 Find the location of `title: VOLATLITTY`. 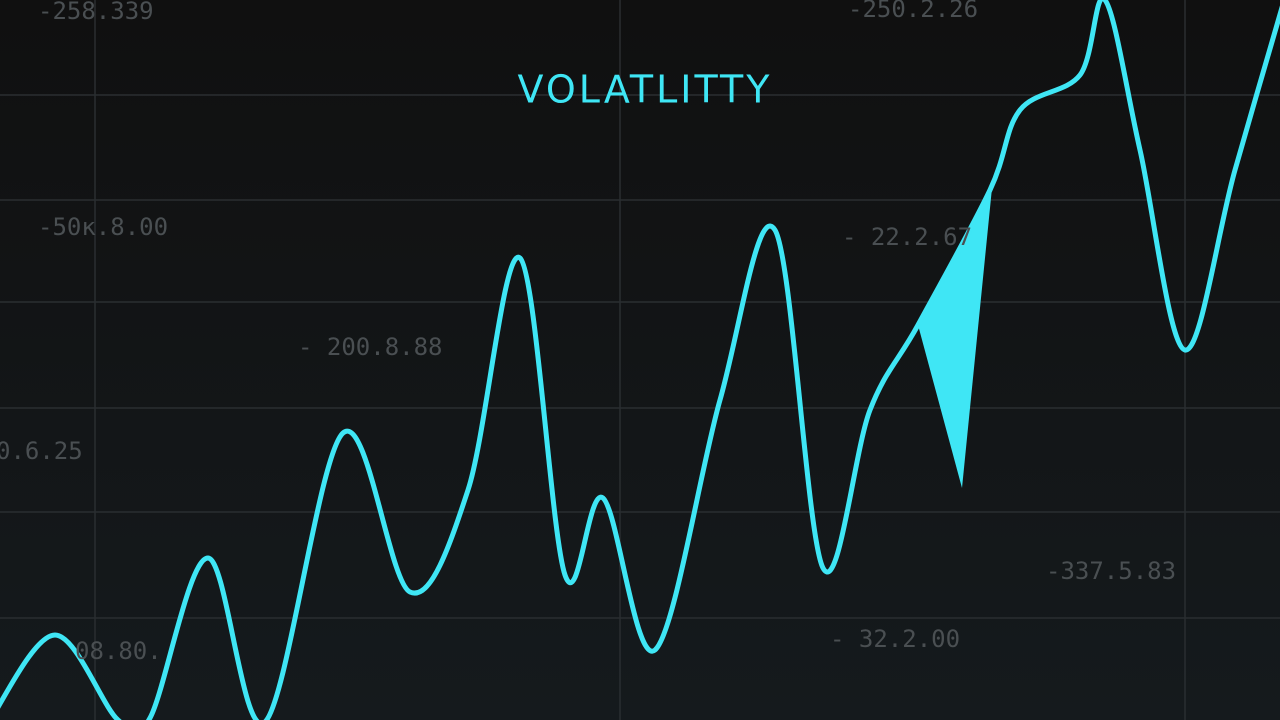

title: VOLATLITTY is located at coordinates (645, 90).